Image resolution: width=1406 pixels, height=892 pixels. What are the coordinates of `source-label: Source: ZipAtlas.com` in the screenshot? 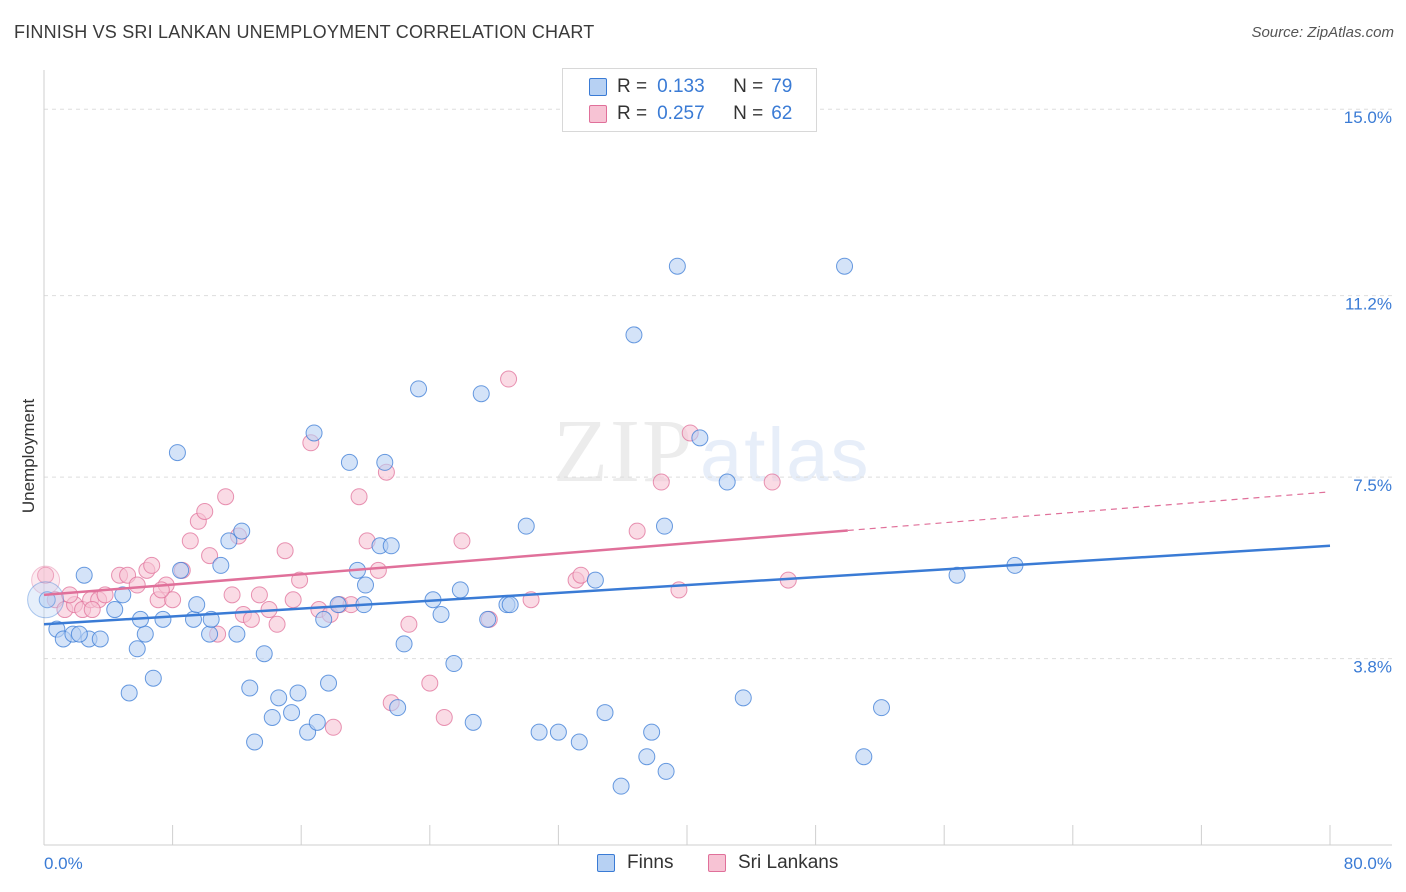 It's located at (1322, 32).